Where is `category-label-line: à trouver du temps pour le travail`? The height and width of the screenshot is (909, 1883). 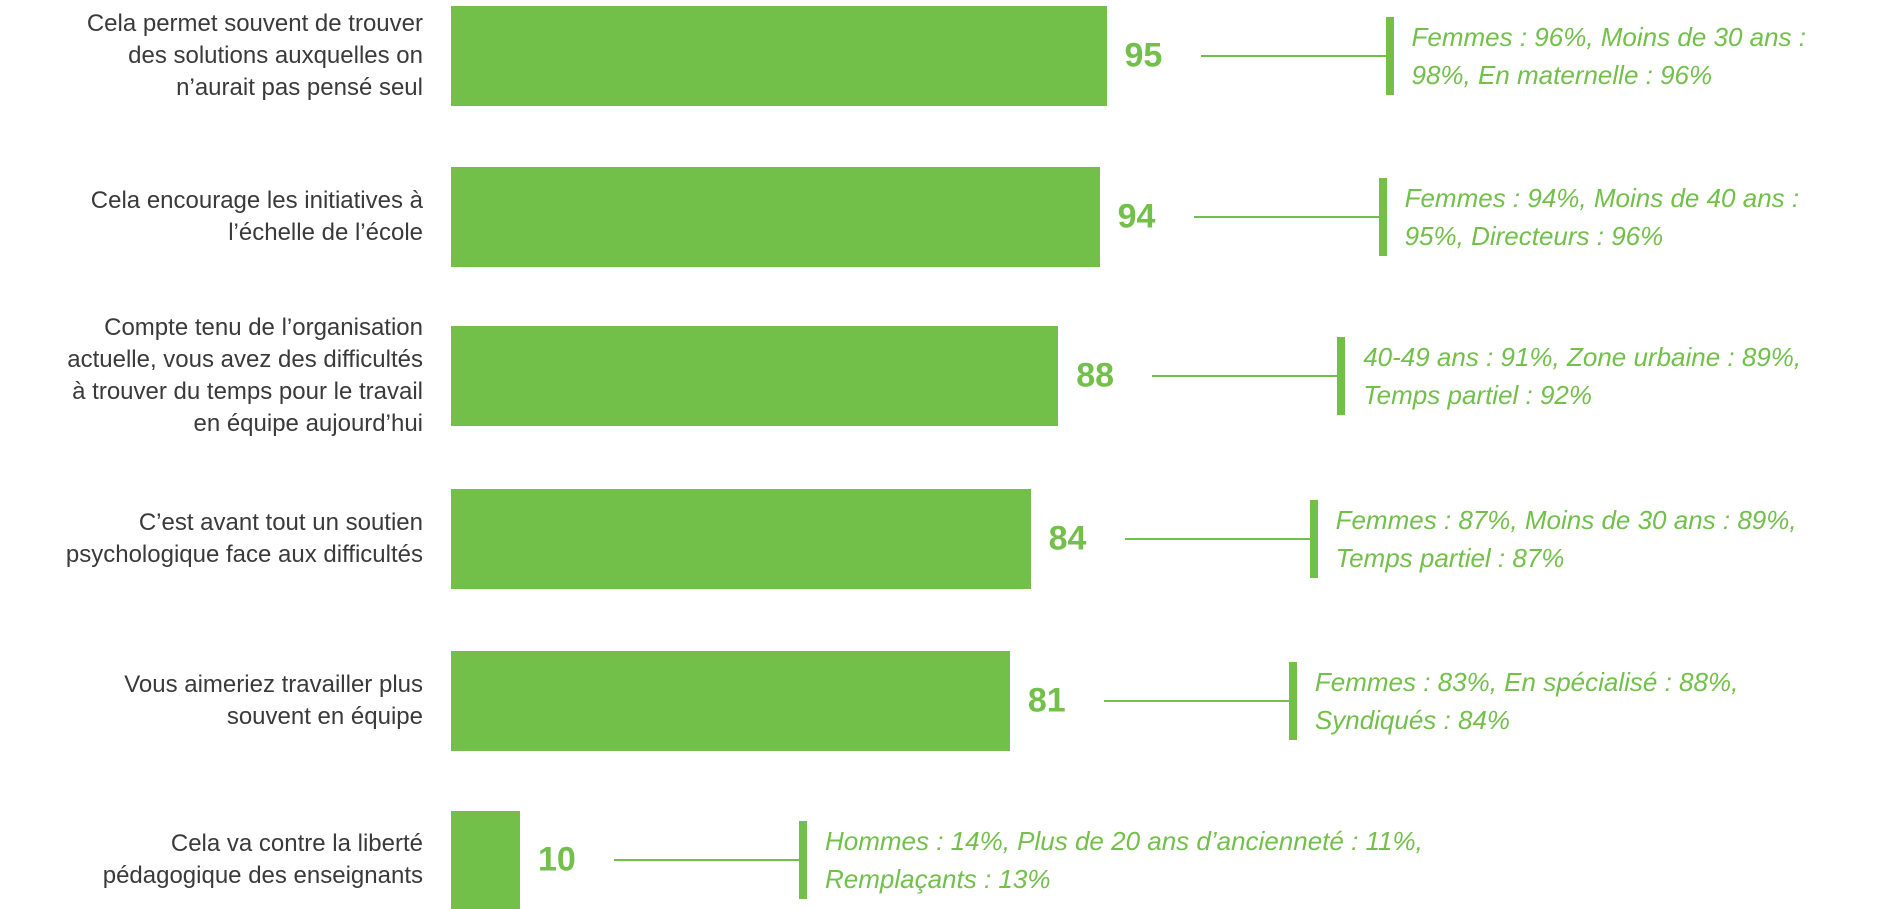
category-label-line: à trouver du temps pour le travail is located at coordinates (247, 391).